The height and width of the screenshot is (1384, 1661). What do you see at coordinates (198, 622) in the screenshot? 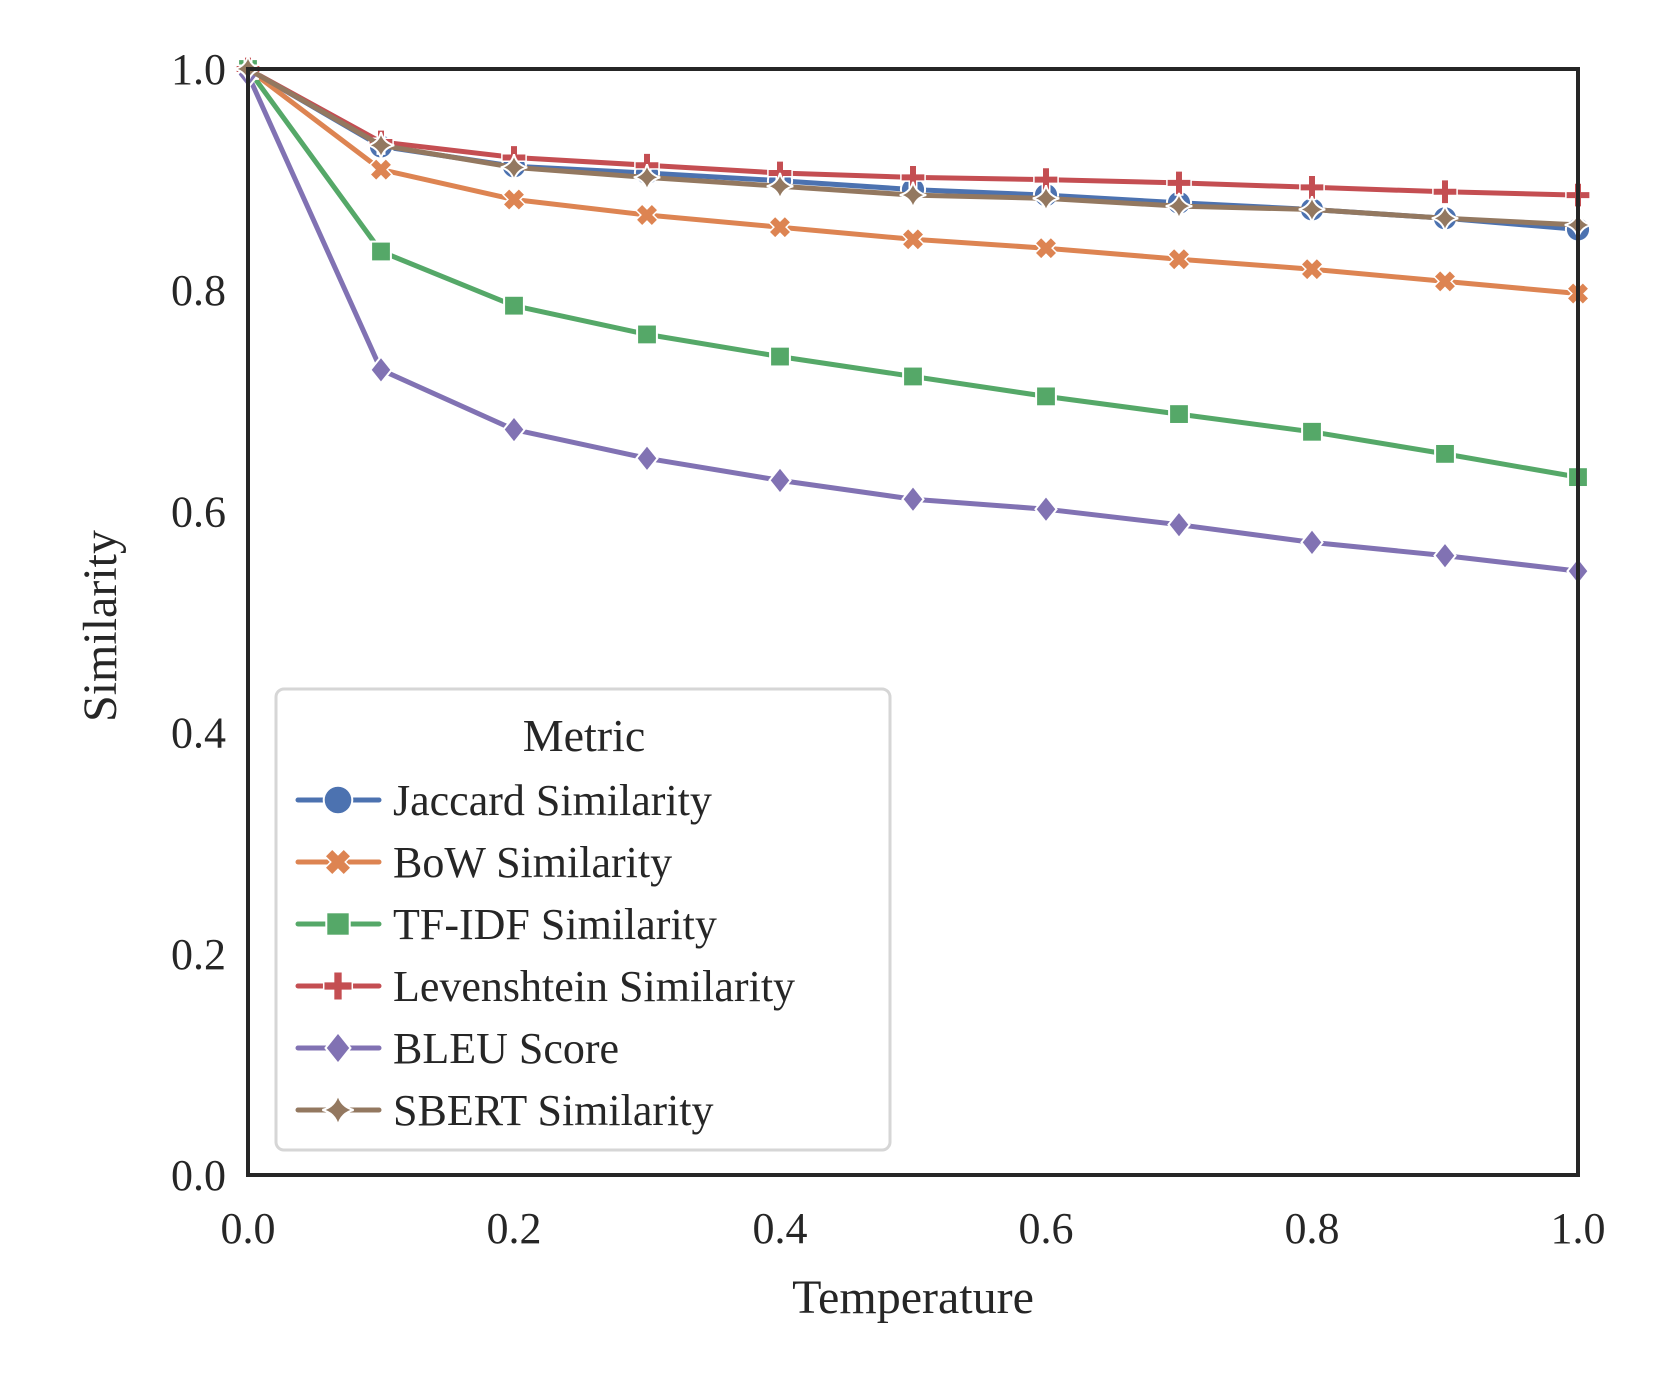
I see `y-axis-ticks: 0.0 0.2 0.4 0.6 0.8 1.0` at bounding box center [198, 622].